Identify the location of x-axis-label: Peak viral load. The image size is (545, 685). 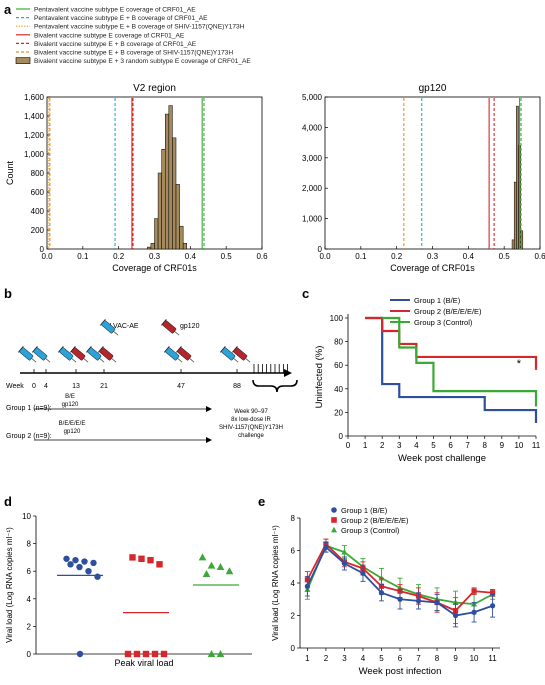
(143, 663).